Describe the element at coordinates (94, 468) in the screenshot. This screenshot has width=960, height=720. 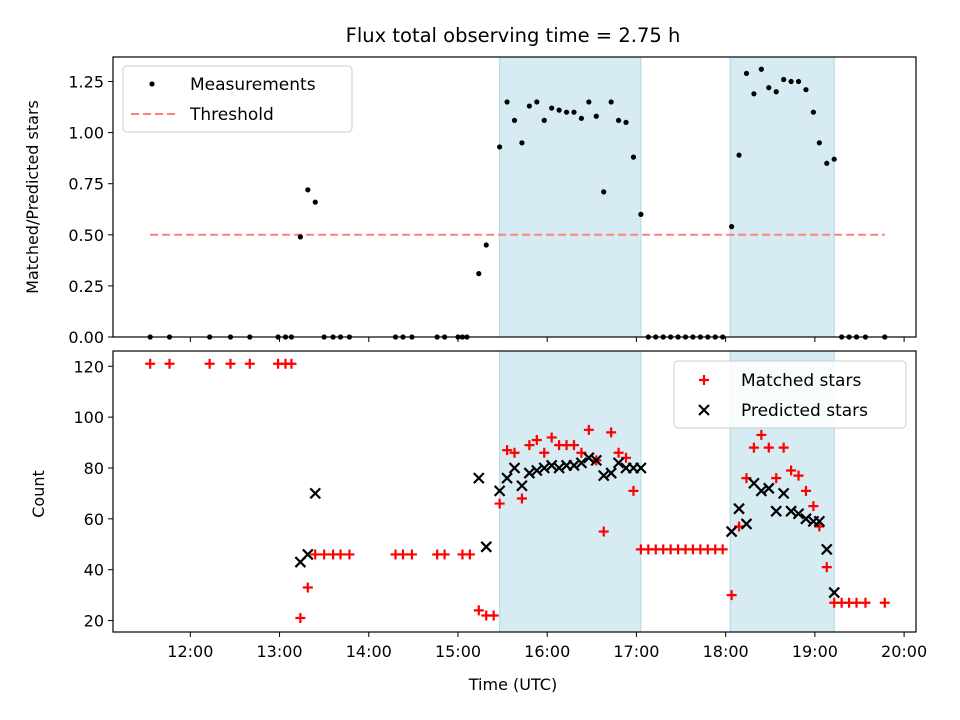
I see `bottom-y-tick-label: 80` at that location.